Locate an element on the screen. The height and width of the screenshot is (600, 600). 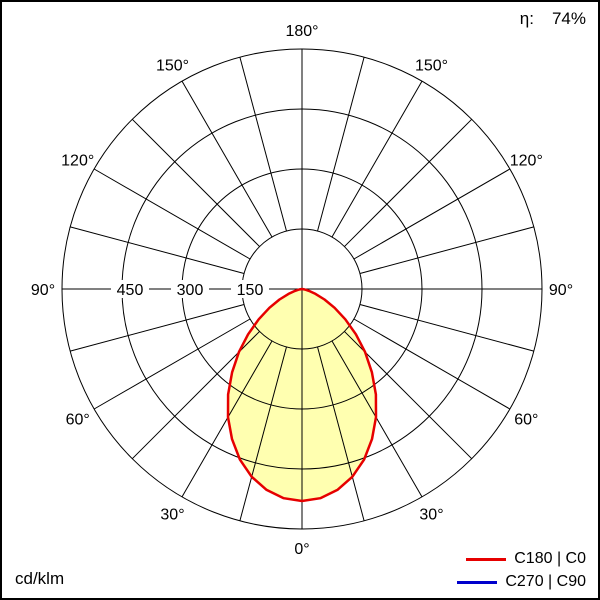
legend-line-red-icon is located at coordinates (486, 559).